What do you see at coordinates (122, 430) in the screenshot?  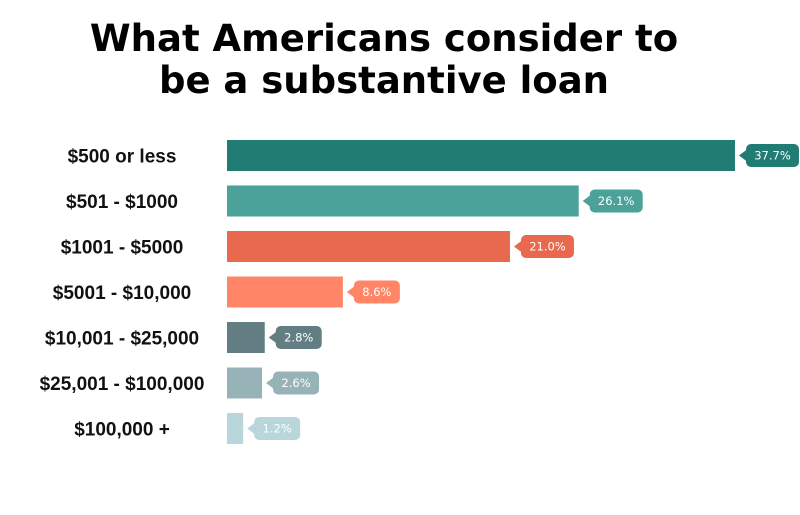 I see `category-label: $100,000 +` at bounding box center [122, 430].